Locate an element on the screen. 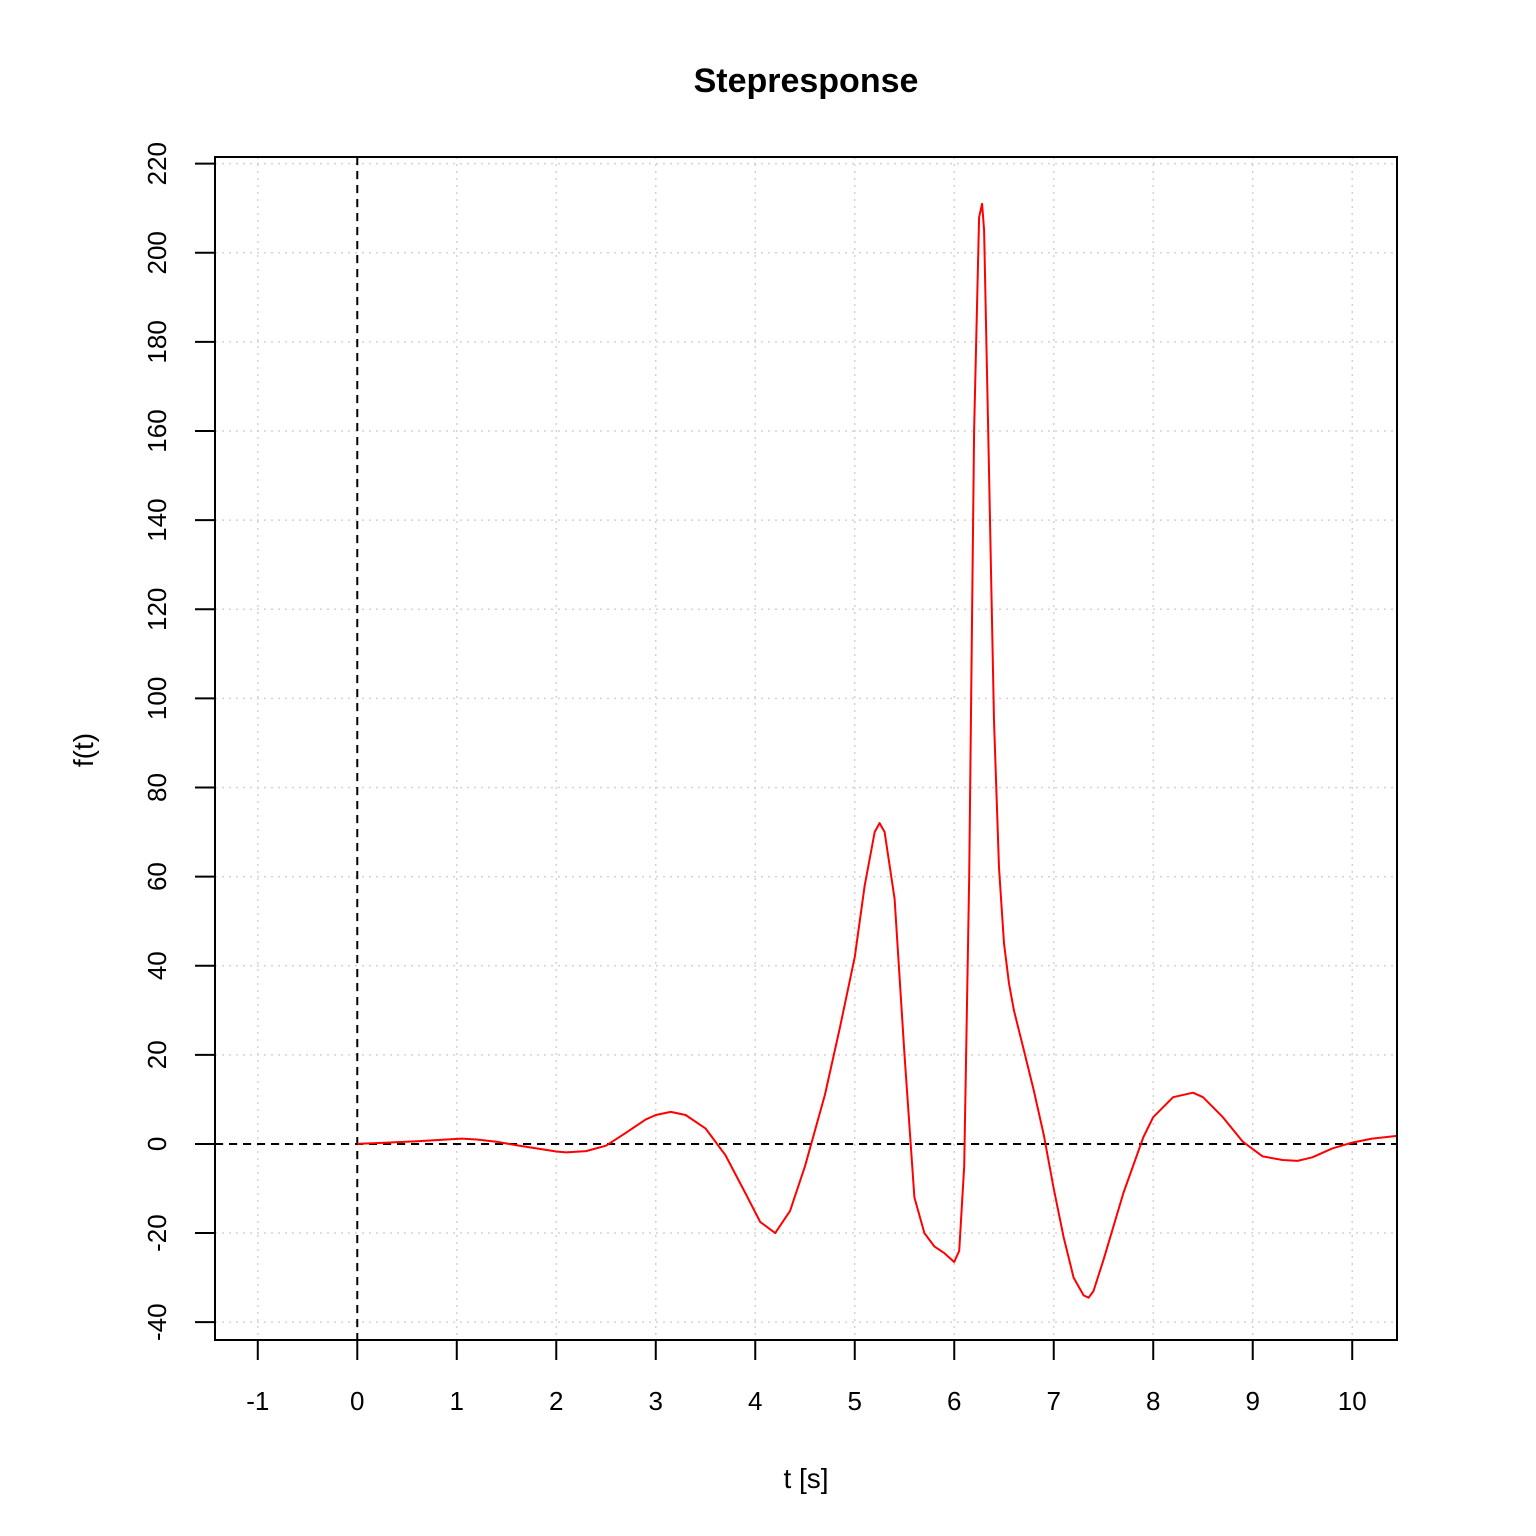 This screenshot has height=1536, width=1536. y-tick-label: 220 is located at coordinates (157, 163).